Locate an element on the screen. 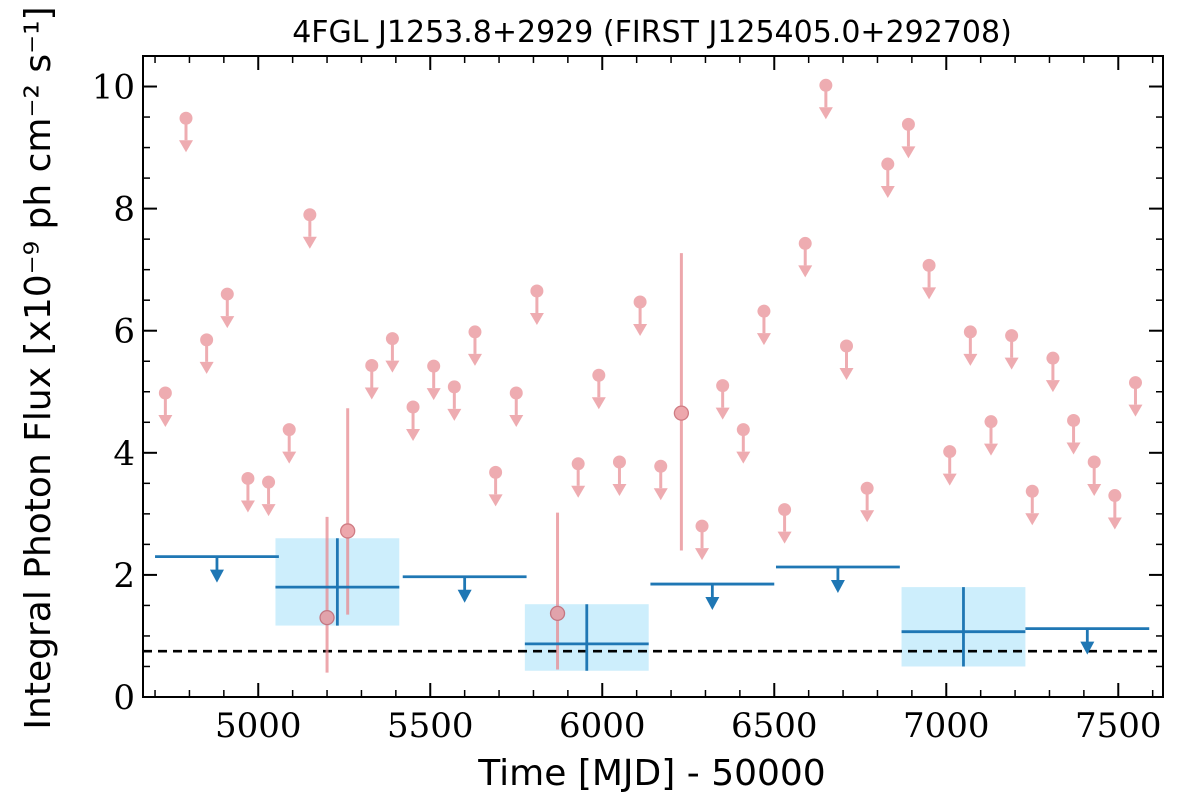  x-axis-label: Time [MJD] - 50000 is located at coordinates (651, 773).